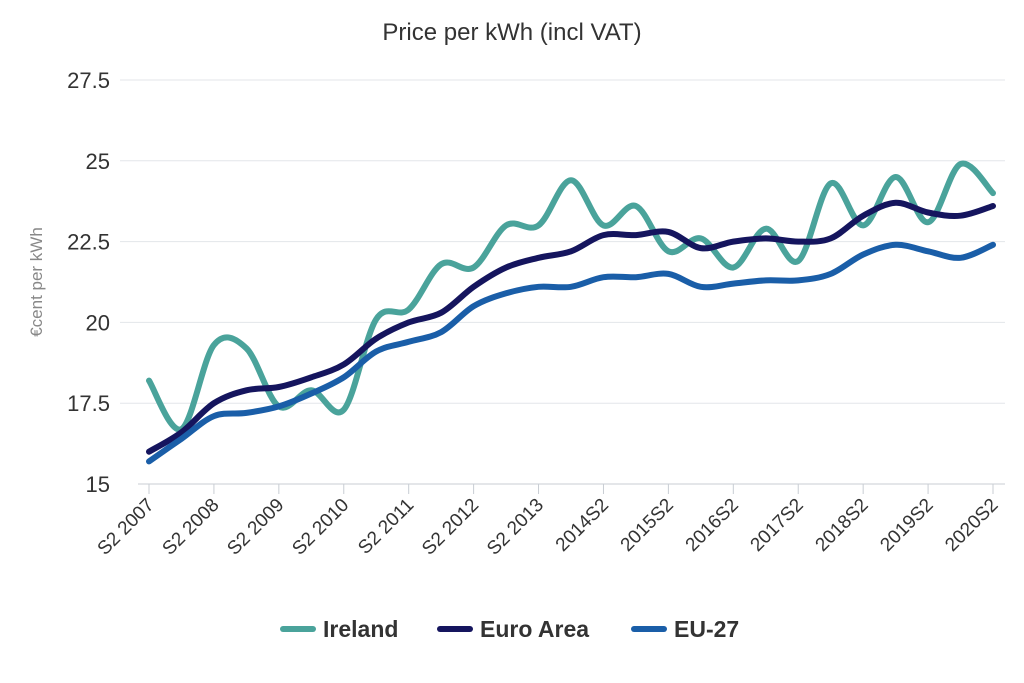  Describe the element at coordinates (88, 242) in the screenshot. I see `y-tick-label: 22.5` at that location.